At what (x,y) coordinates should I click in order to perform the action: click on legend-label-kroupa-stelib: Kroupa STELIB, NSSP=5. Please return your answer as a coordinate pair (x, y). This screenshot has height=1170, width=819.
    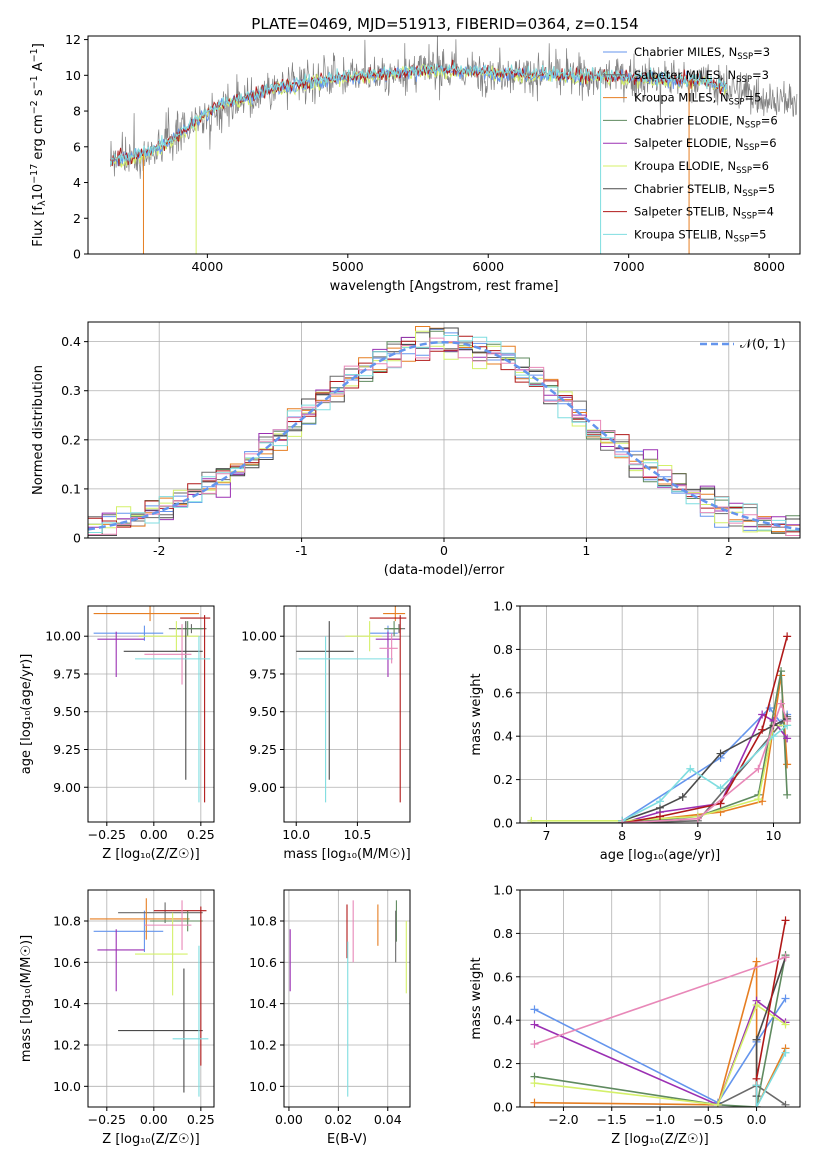
    Looking at the image, I should click on (700, 235).